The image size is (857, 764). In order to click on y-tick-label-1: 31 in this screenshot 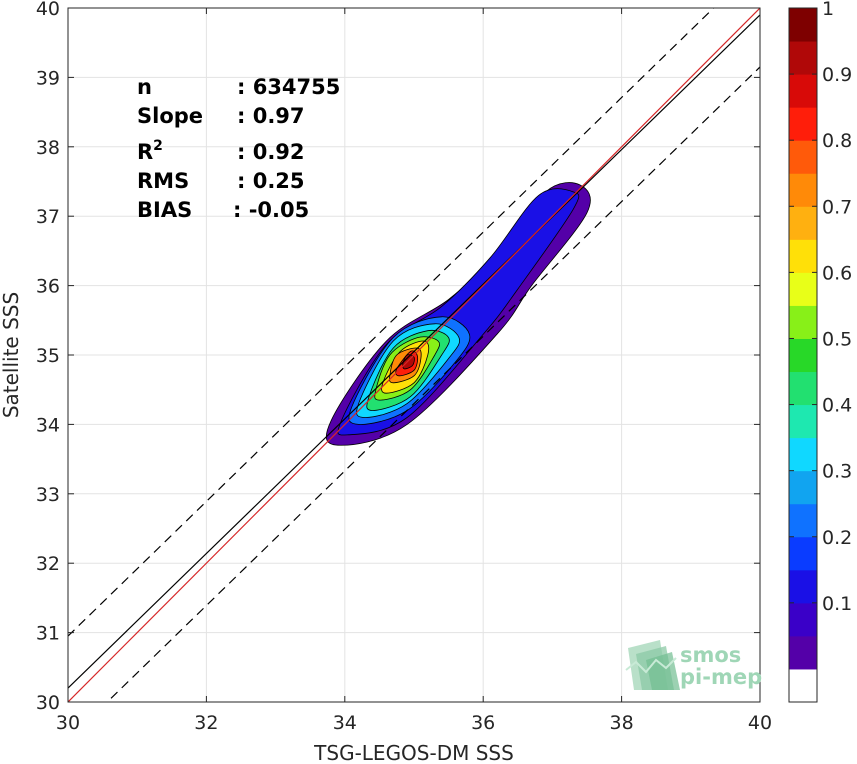, I will do `click(48, 634)`.